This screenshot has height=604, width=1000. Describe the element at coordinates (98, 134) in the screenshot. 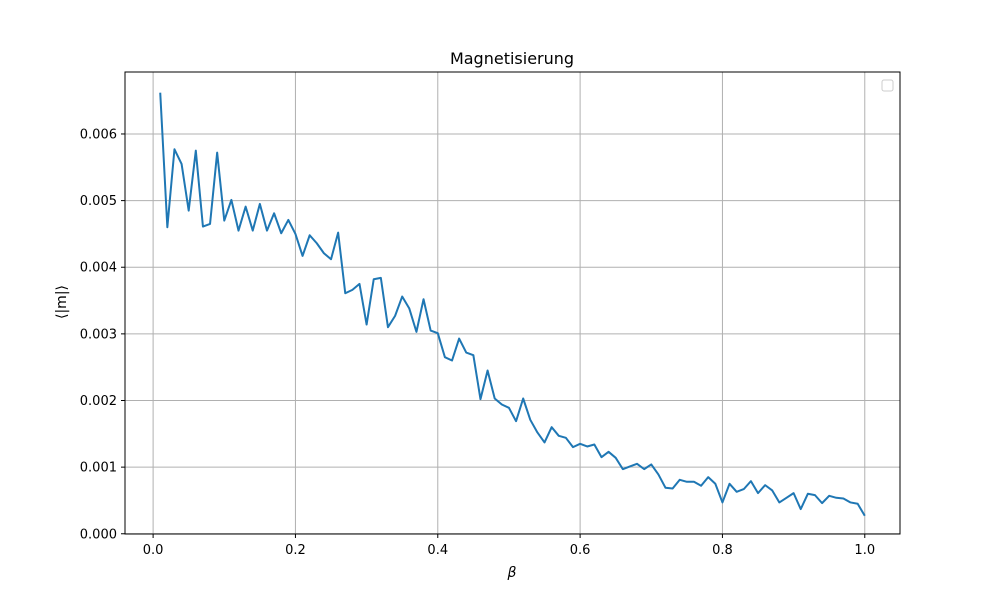

I see `y-tick-label: 0.006` at that location.